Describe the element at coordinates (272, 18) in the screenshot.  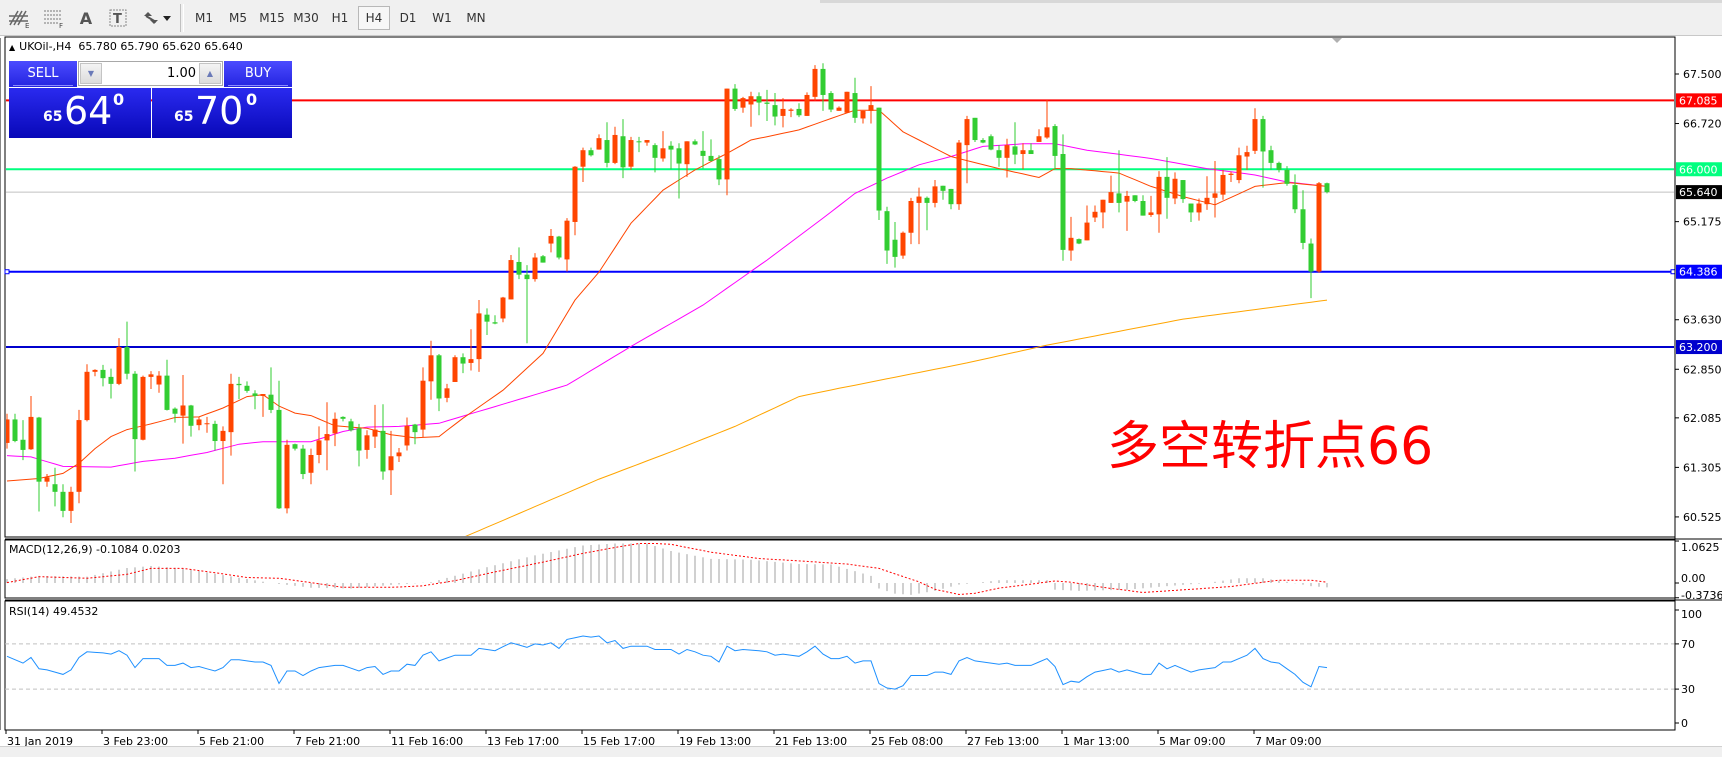
I see `timeframe-m15-button: M15` at that location.